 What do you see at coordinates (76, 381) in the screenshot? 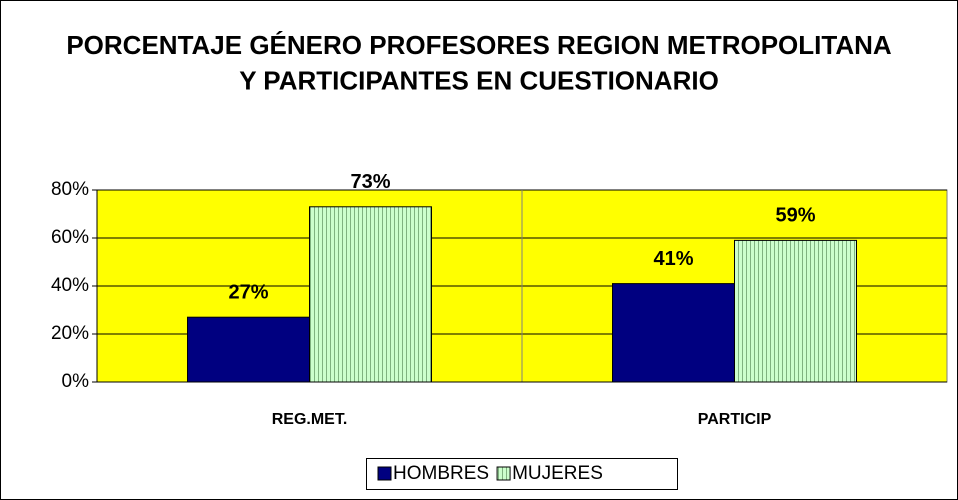
I see `y-tick-label: 0%` at bounding box center [76, 381].